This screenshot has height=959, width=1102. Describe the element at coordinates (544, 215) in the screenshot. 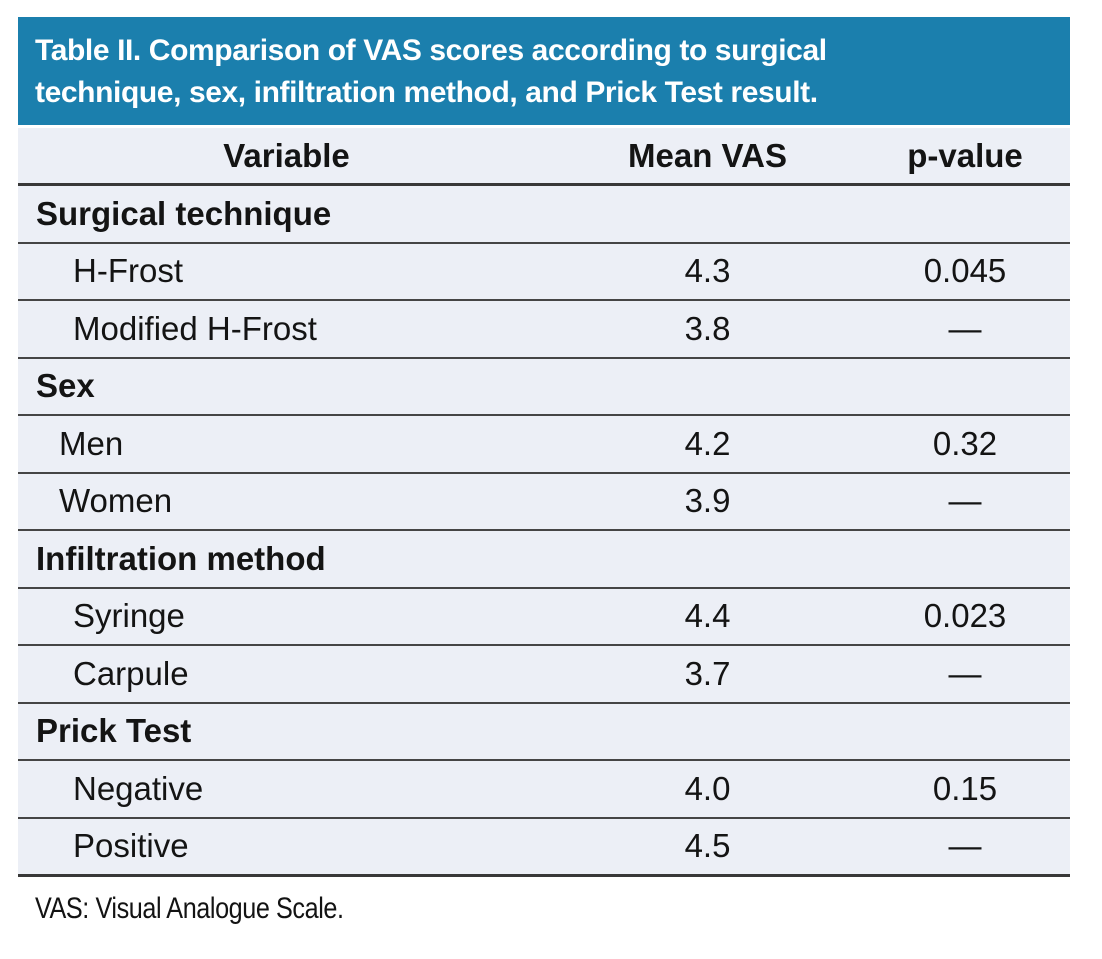

I see `table-section-row: Surgical technique` at that location.